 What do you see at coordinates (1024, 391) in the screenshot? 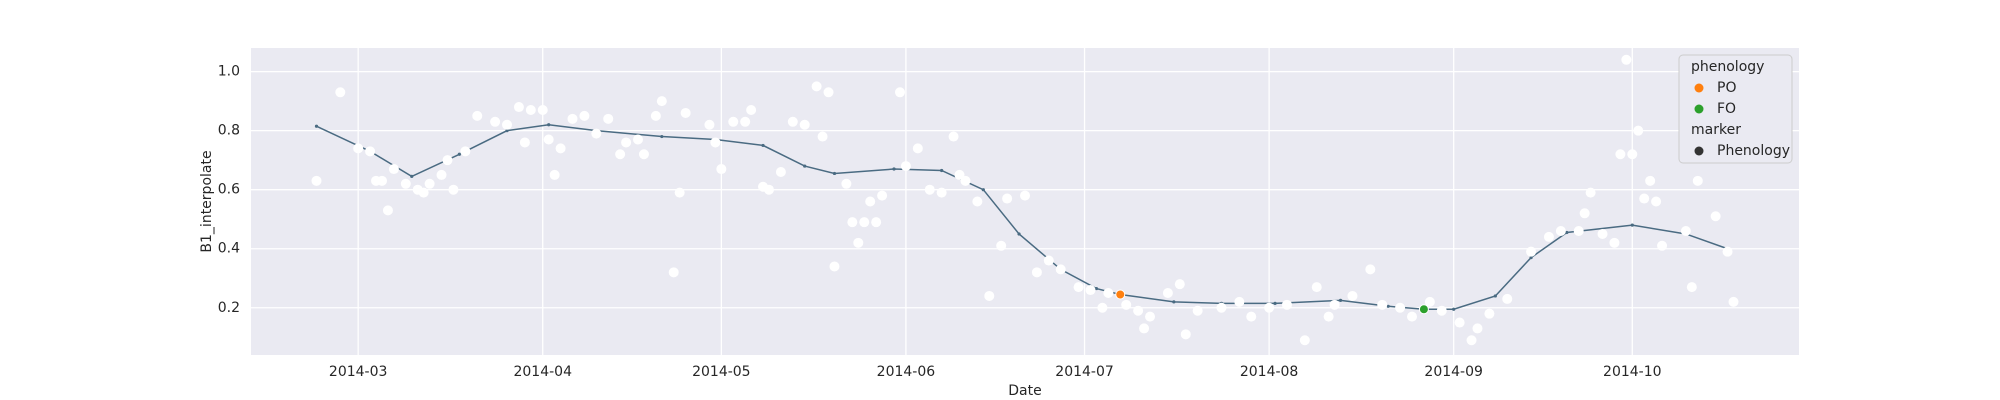
I see `x-axis-label: Date` at bounding box center [1024, 391].